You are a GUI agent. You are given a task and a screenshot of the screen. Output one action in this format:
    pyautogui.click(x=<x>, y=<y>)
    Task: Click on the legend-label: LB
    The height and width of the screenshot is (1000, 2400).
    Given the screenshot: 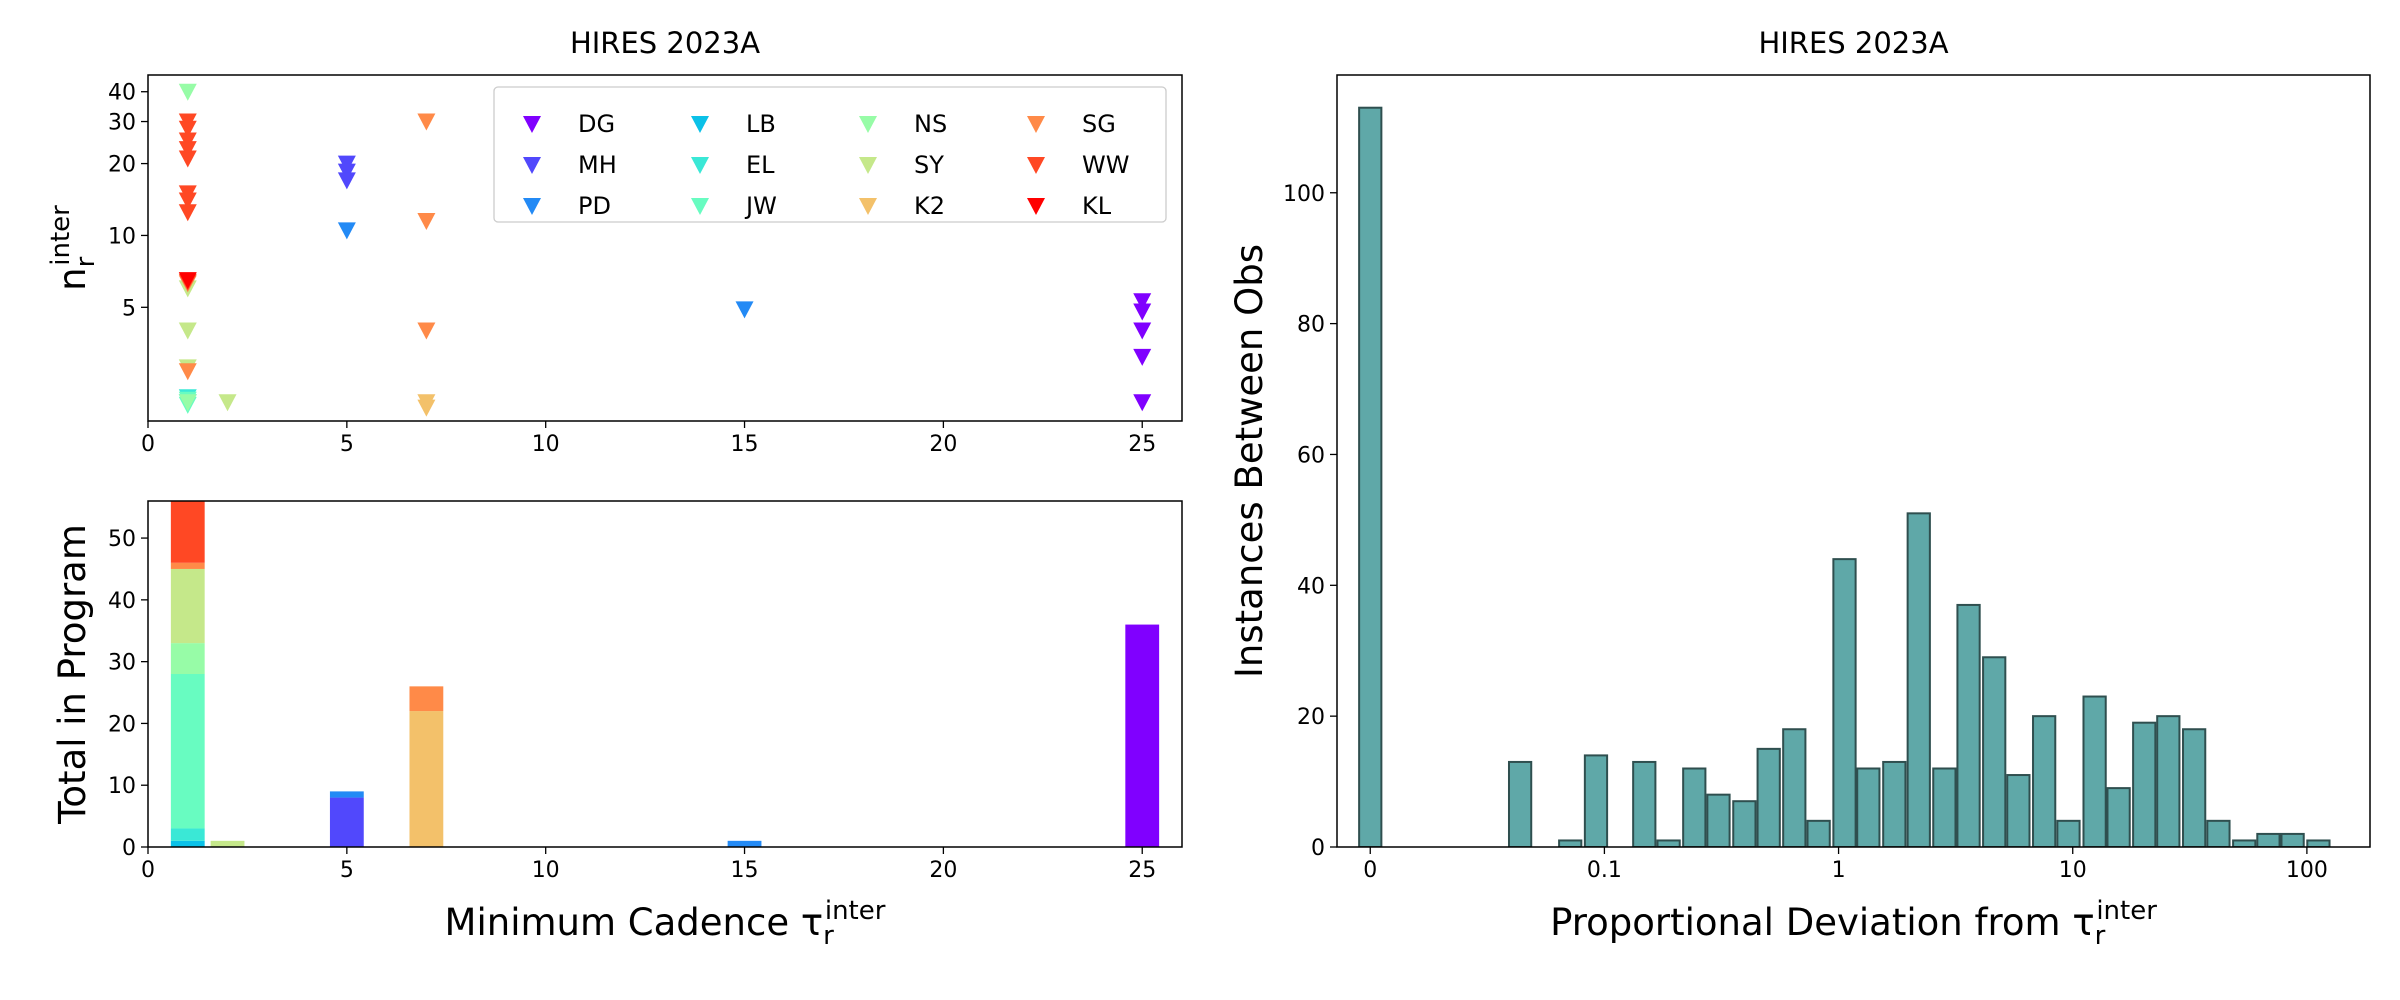 What is the action you would take?
    pyautogui.click(x=761, y=124)
    